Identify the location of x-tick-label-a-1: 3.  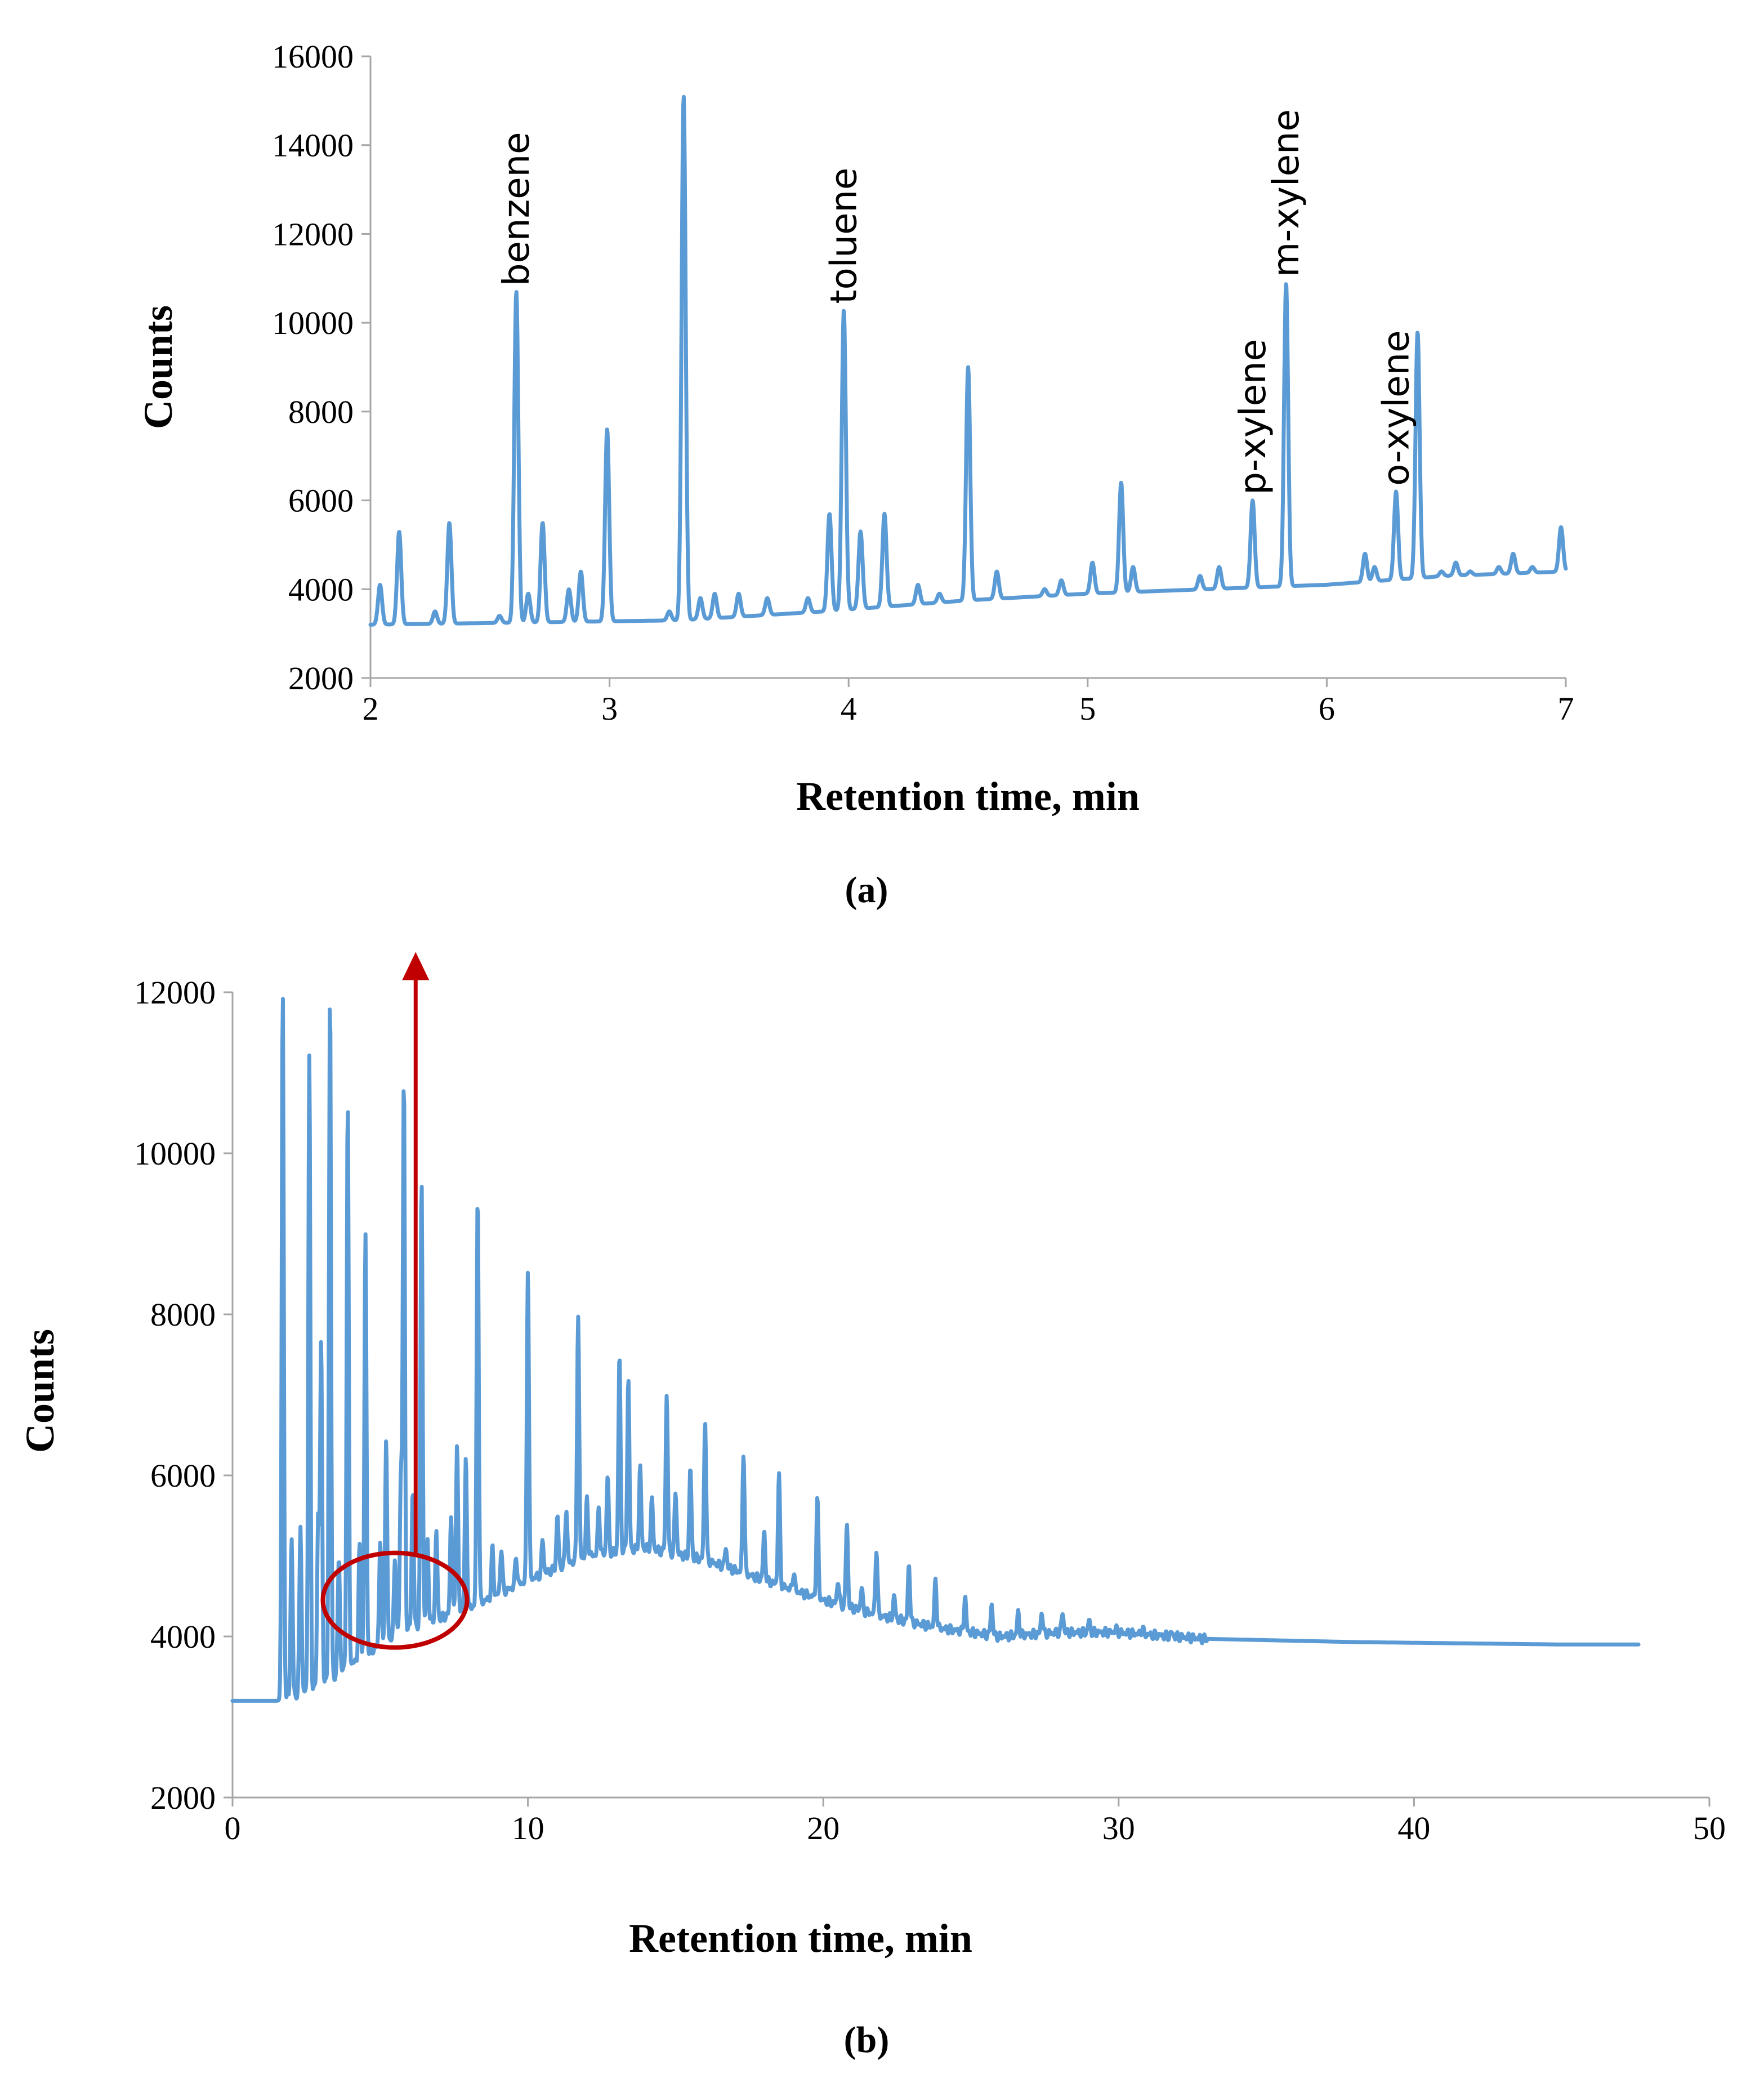
(609, 708).